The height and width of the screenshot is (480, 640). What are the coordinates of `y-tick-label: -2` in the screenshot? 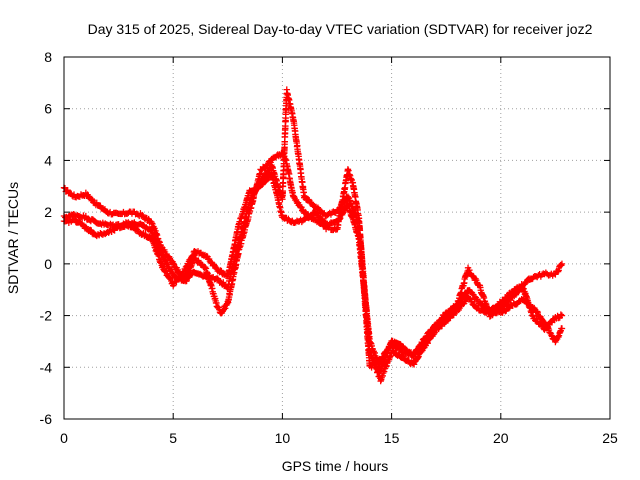 It's located at (46, 316).